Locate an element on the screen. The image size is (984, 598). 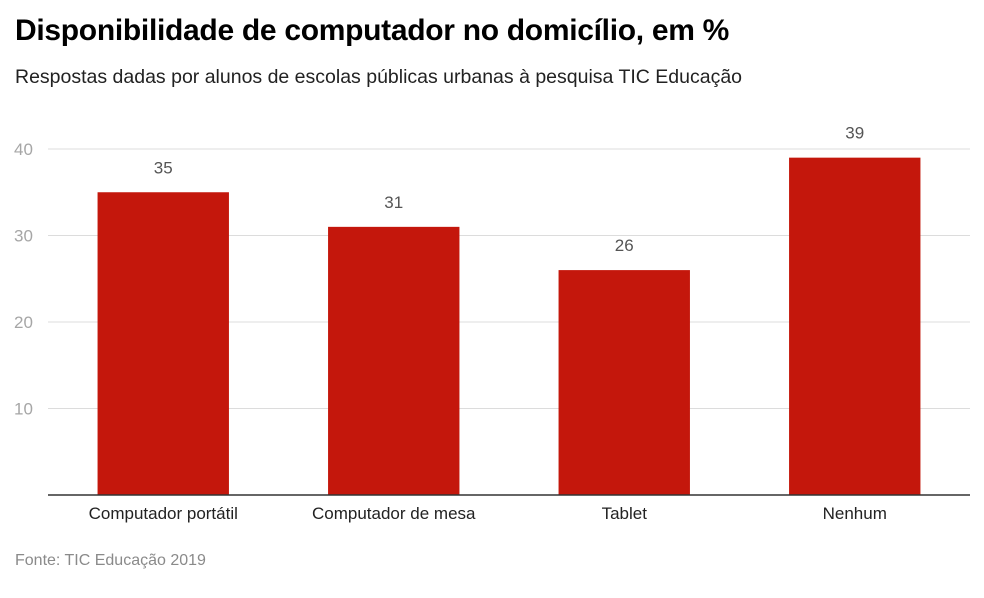
value-label: 26 is located at coordinates (624, 245).